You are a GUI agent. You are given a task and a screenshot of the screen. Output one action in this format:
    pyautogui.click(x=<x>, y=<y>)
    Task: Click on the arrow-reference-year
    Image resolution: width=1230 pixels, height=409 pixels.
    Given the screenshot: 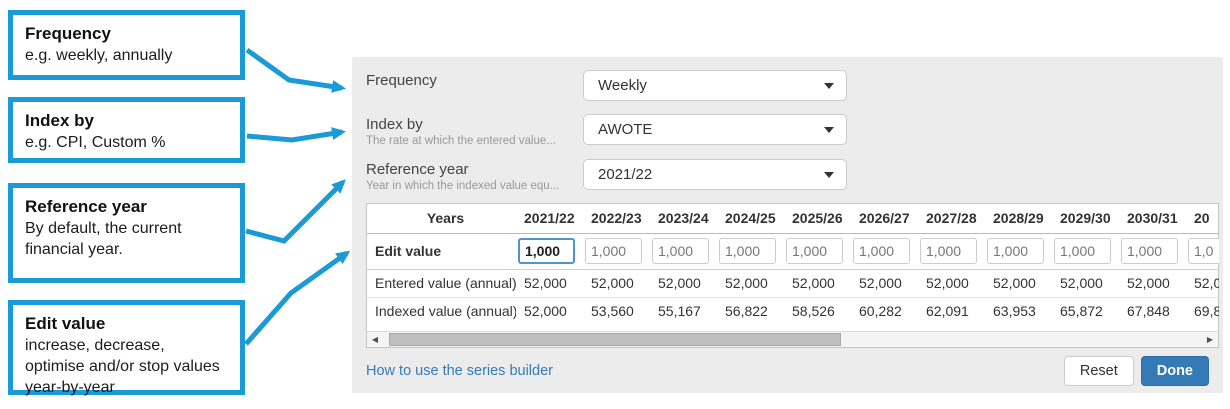 What is the action you would take?
    pyautogui.click(x=295, y=211)
    